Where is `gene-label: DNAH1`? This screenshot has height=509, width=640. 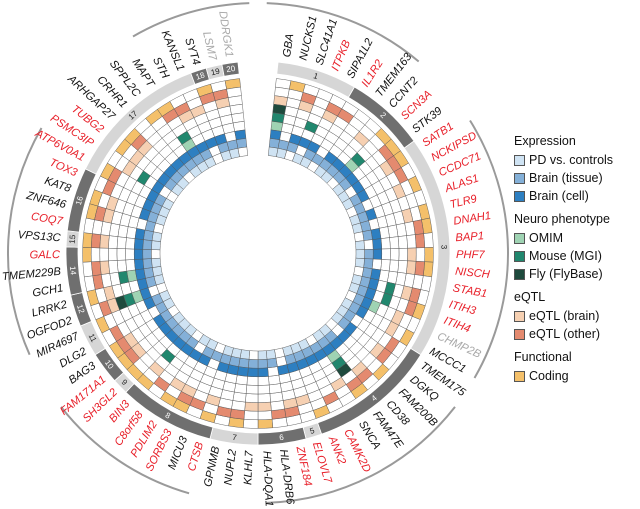
gene-label: DNAH1 is located at coordinates (472, 219).